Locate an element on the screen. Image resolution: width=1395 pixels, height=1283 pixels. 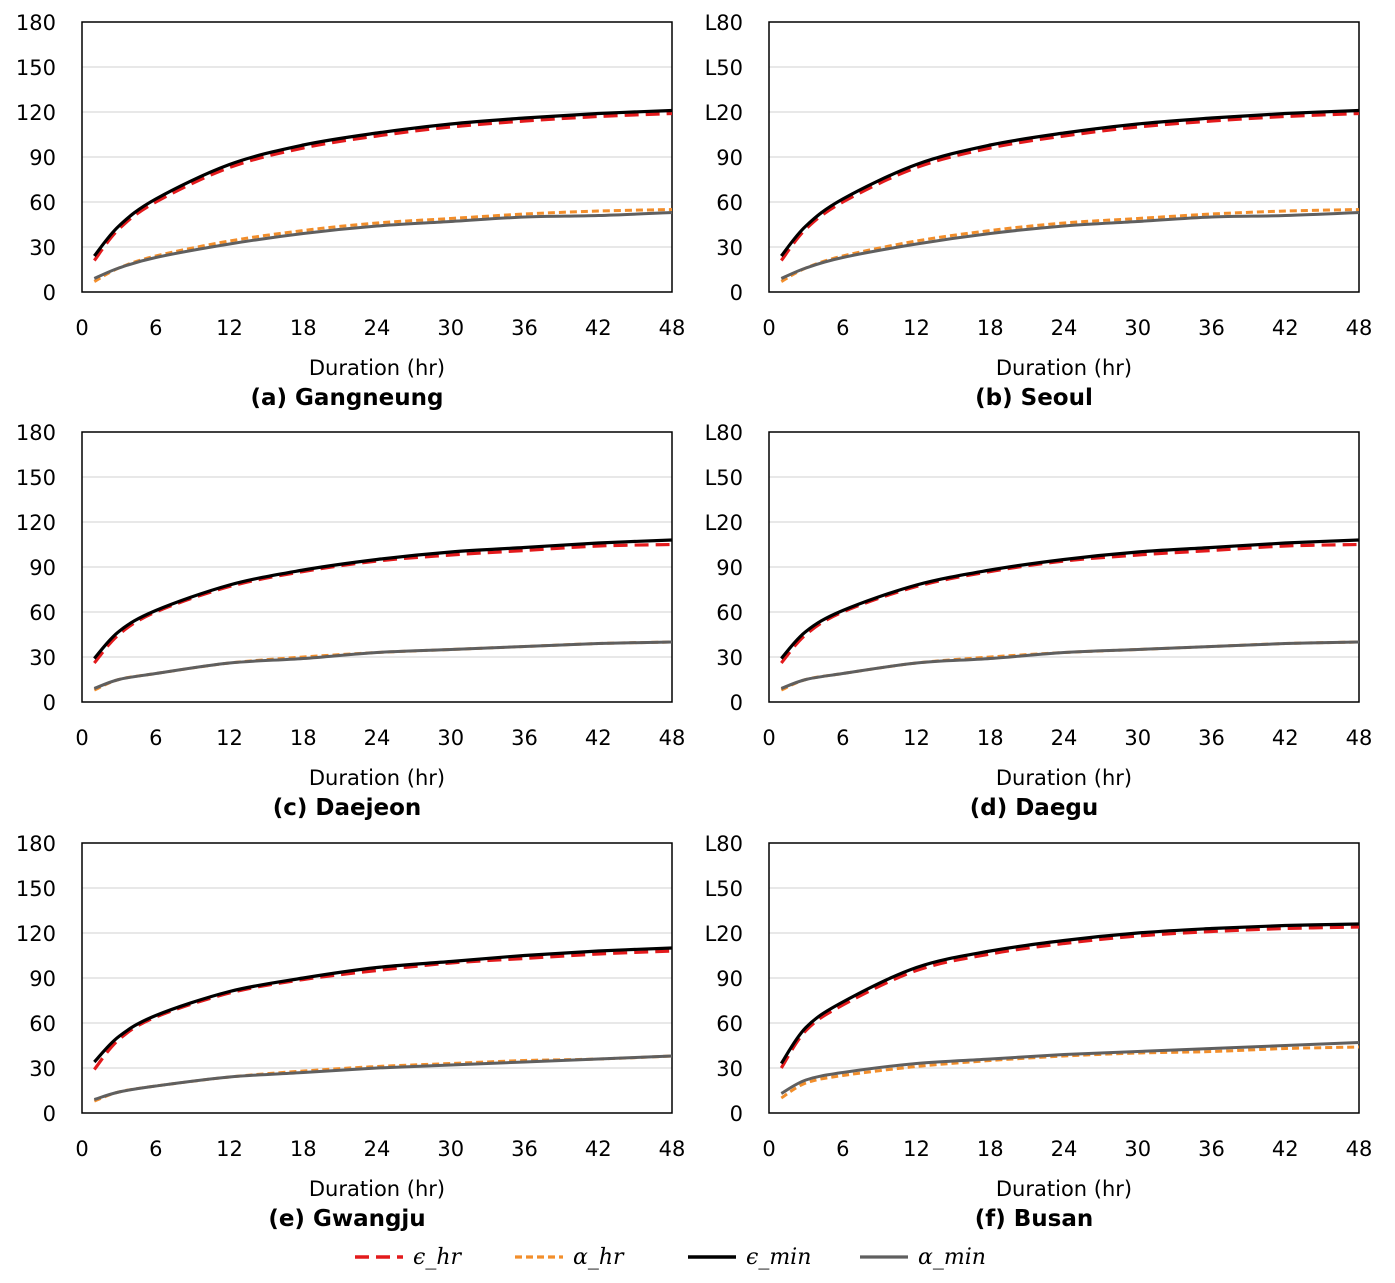
chart-title: (a) Gangneung is located at coordinates (347, 398).